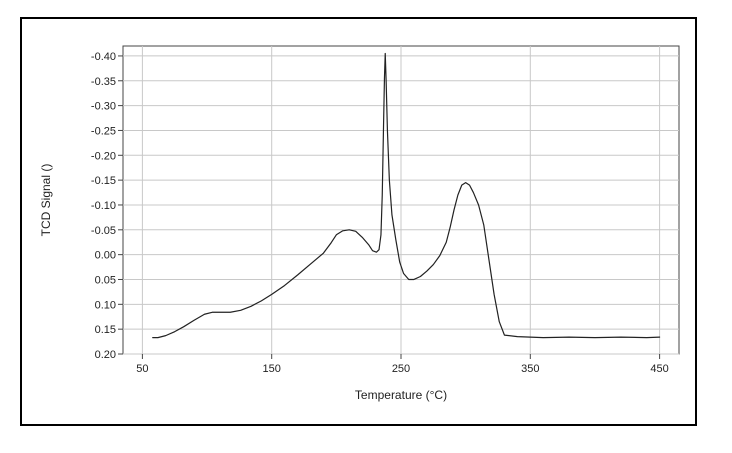 The height and width of the screenshot is (453, 732). I want to click on y-tick-label: -0.30, so click(103, 107).